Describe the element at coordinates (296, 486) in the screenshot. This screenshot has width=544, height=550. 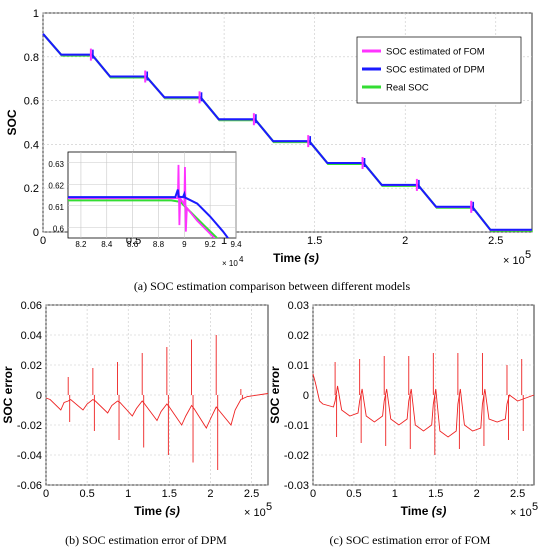
I see `y-tick-label: -0.03` at that location.